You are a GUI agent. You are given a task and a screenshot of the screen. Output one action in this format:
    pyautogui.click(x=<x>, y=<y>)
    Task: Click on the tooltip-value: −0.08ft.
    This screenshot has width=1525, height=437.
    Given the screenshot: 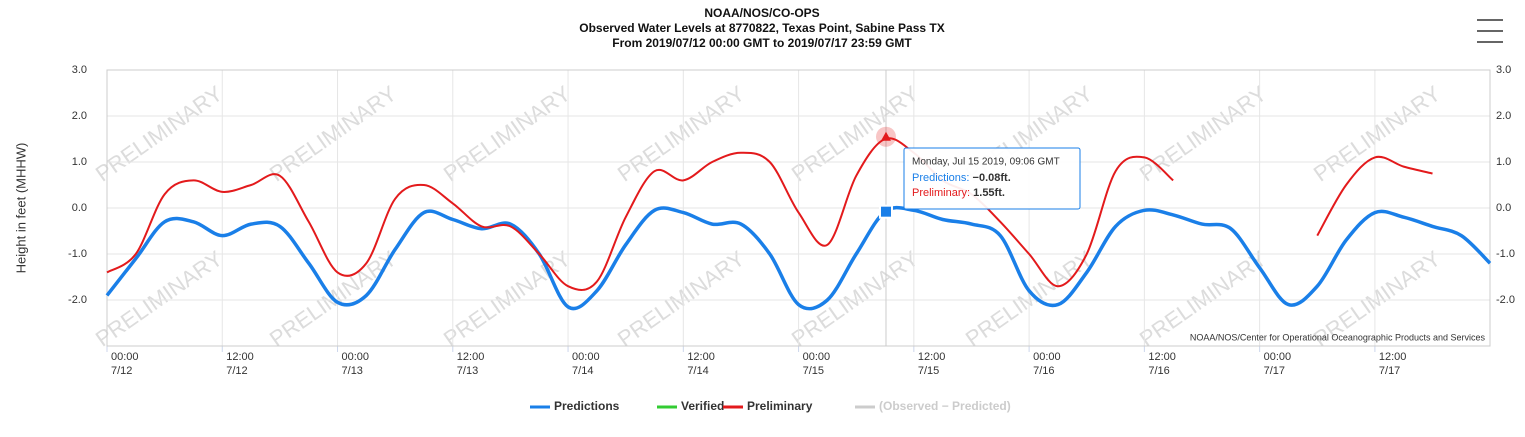 What is the action you would take?
    pyautogui.click(x=992, y=178)
    